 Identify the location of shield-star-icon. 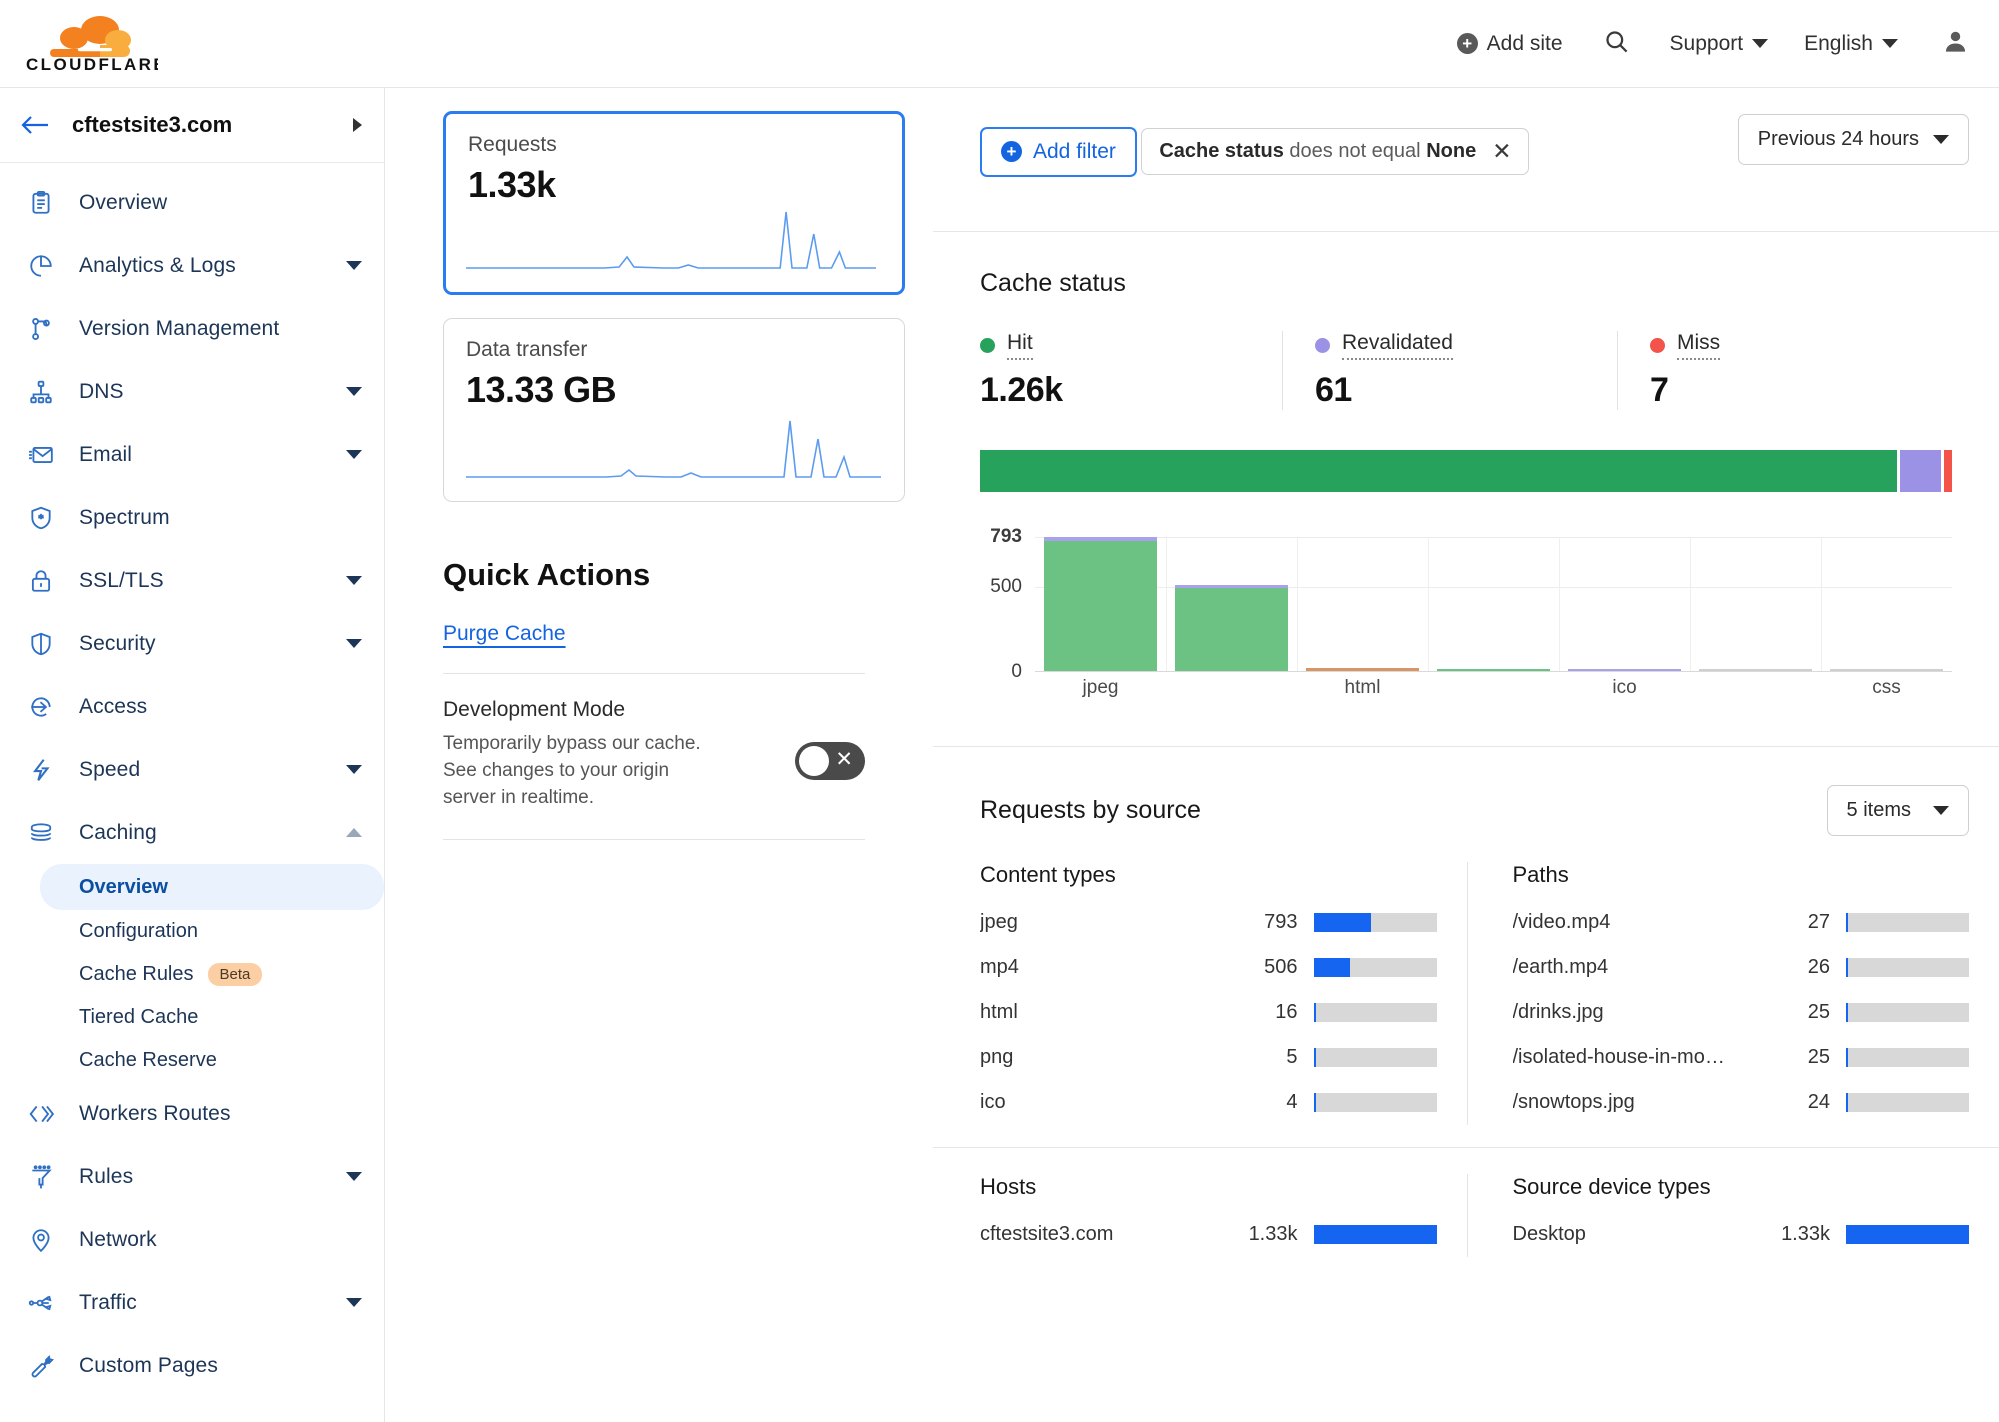
(41, 518).